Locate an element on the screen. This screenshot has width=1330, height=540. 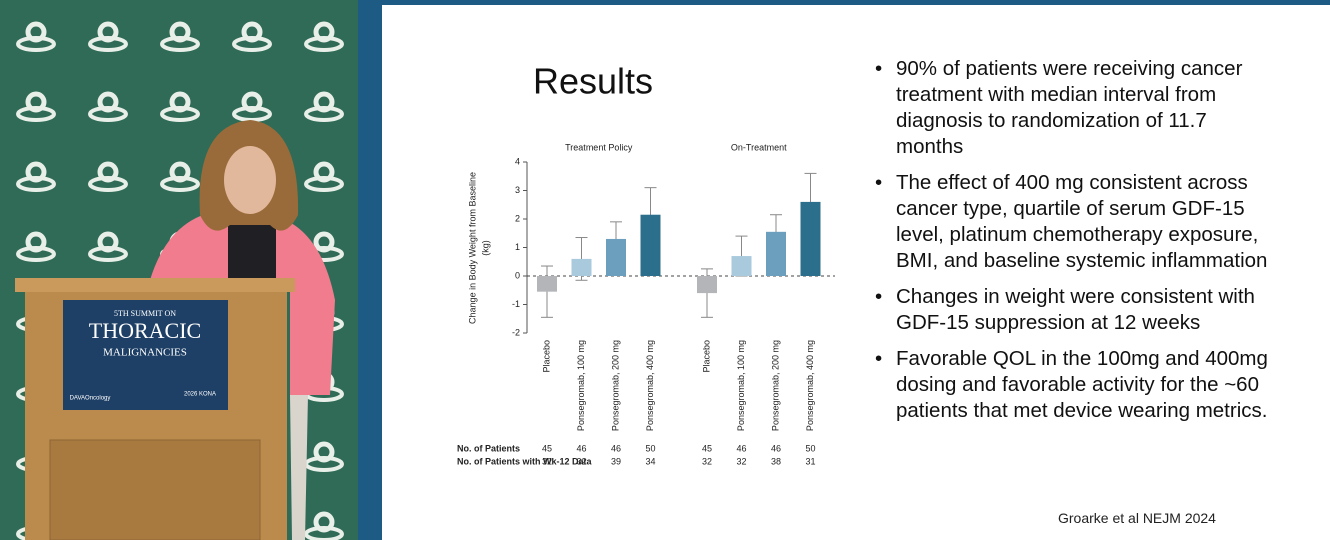
sign-line: 5TH SUMMIT ON is located at coordinates (145, 313).